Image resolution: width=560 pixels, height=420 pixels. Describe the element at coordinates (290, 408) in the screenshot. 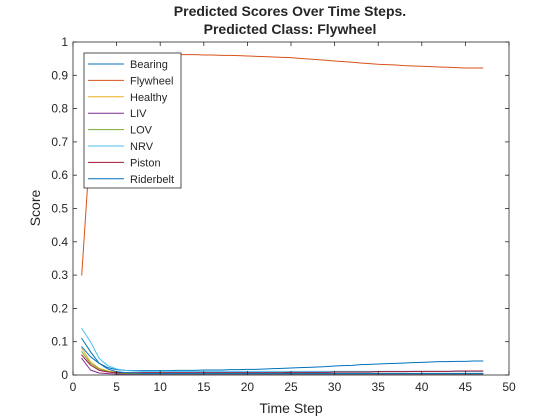

I see `x-axis-label: Time Step` at that location.